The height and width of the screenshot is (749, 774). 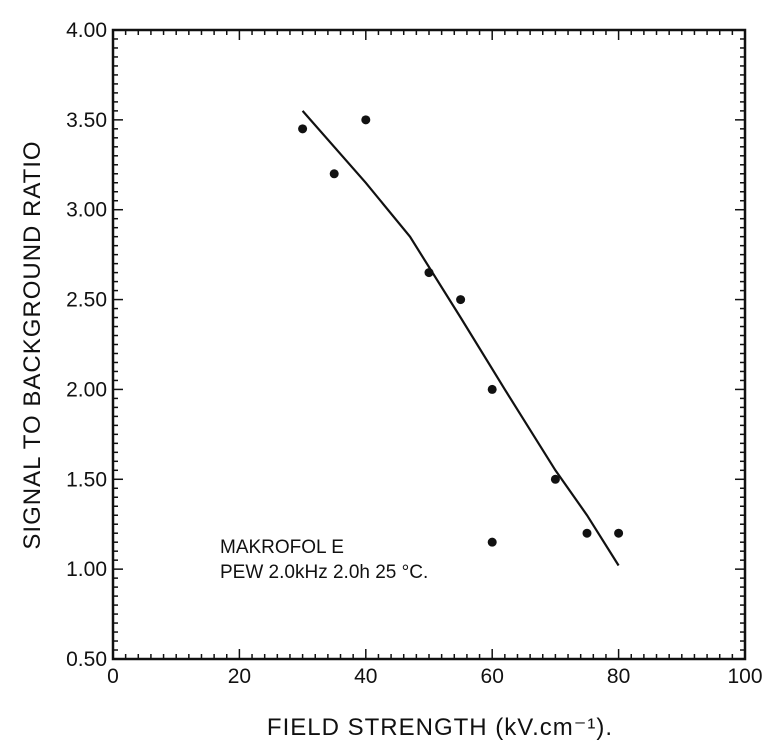 I want to click on x-tick-labels: 0 20 40 60 80 100, so click(x=434, y=676).